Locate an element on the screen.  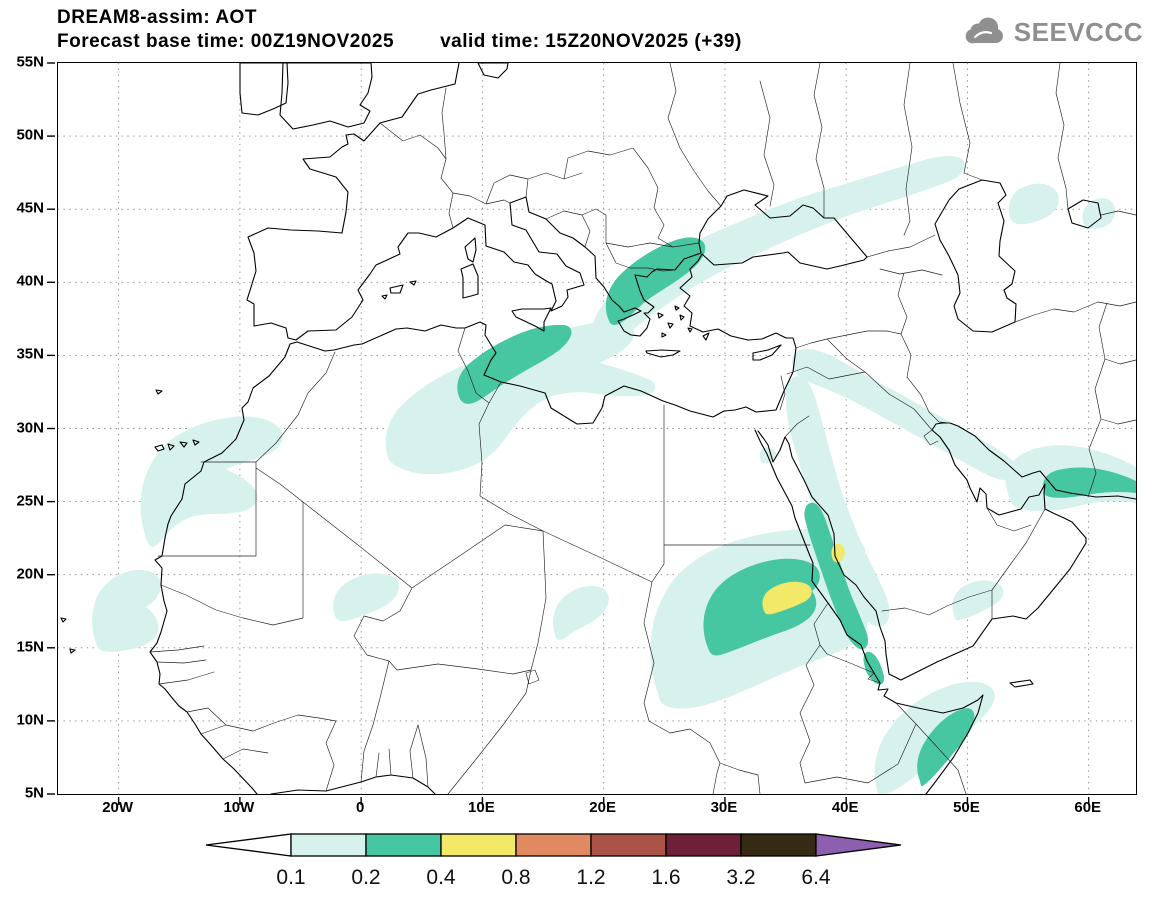
colorbar-tick-label: 0.1 is located at coordinates (290, 877).